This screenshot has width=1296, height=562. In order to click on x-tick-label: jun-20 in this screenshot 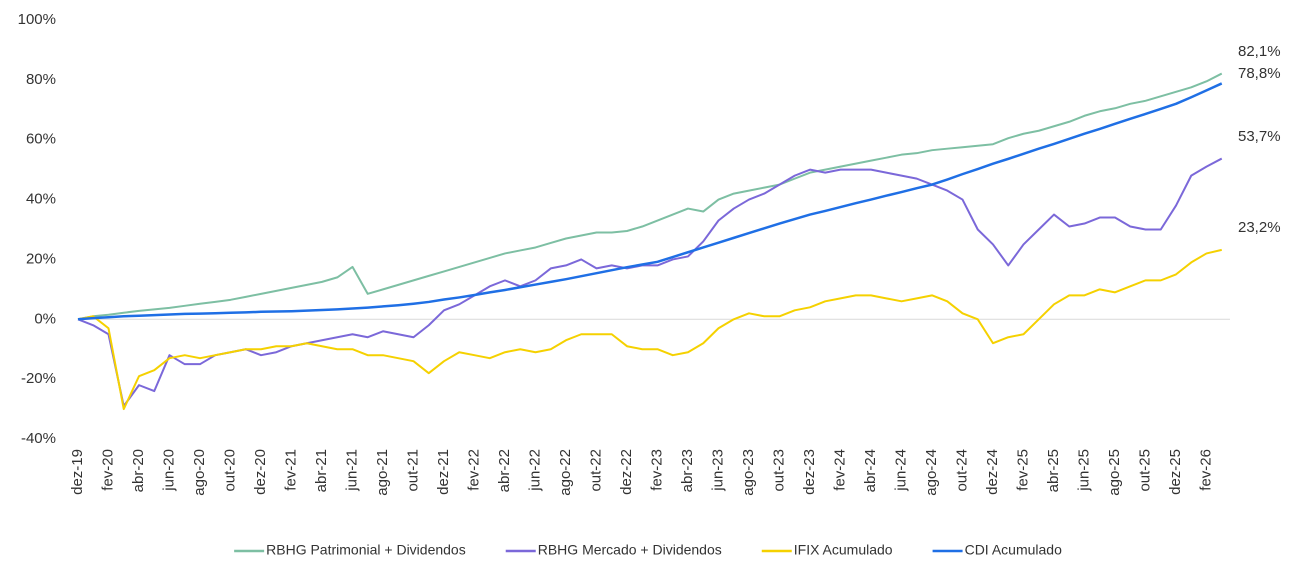, I will do `click(168, 470)`.